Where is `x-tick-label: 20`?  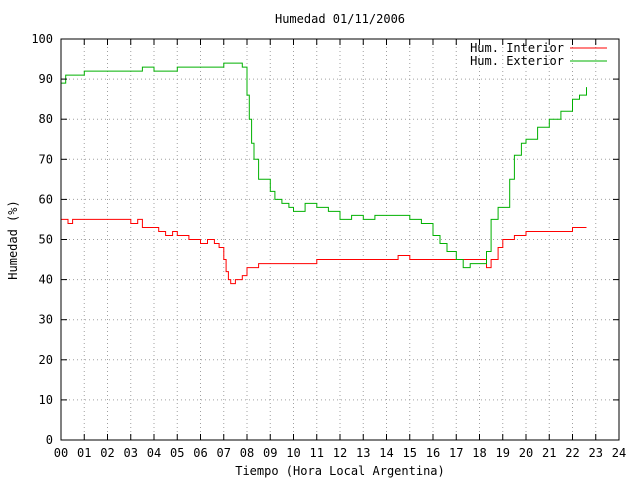 x-tick-label: 20 is located at coordinates (526, 453).